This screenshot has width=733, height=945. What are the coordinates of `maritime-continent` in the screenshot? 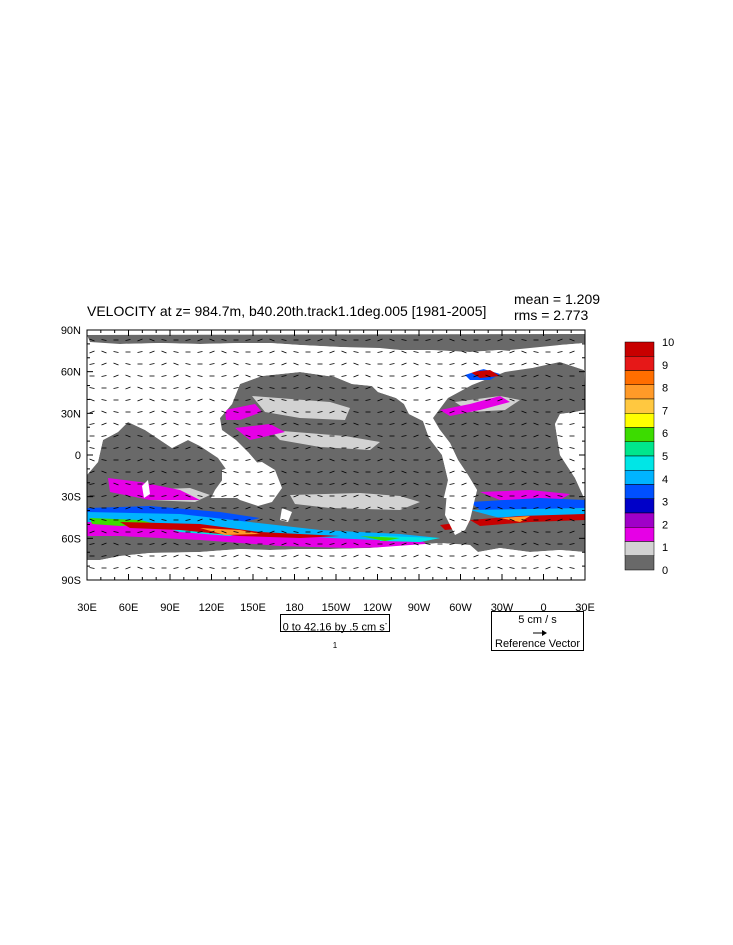 It's located at (230, 456).